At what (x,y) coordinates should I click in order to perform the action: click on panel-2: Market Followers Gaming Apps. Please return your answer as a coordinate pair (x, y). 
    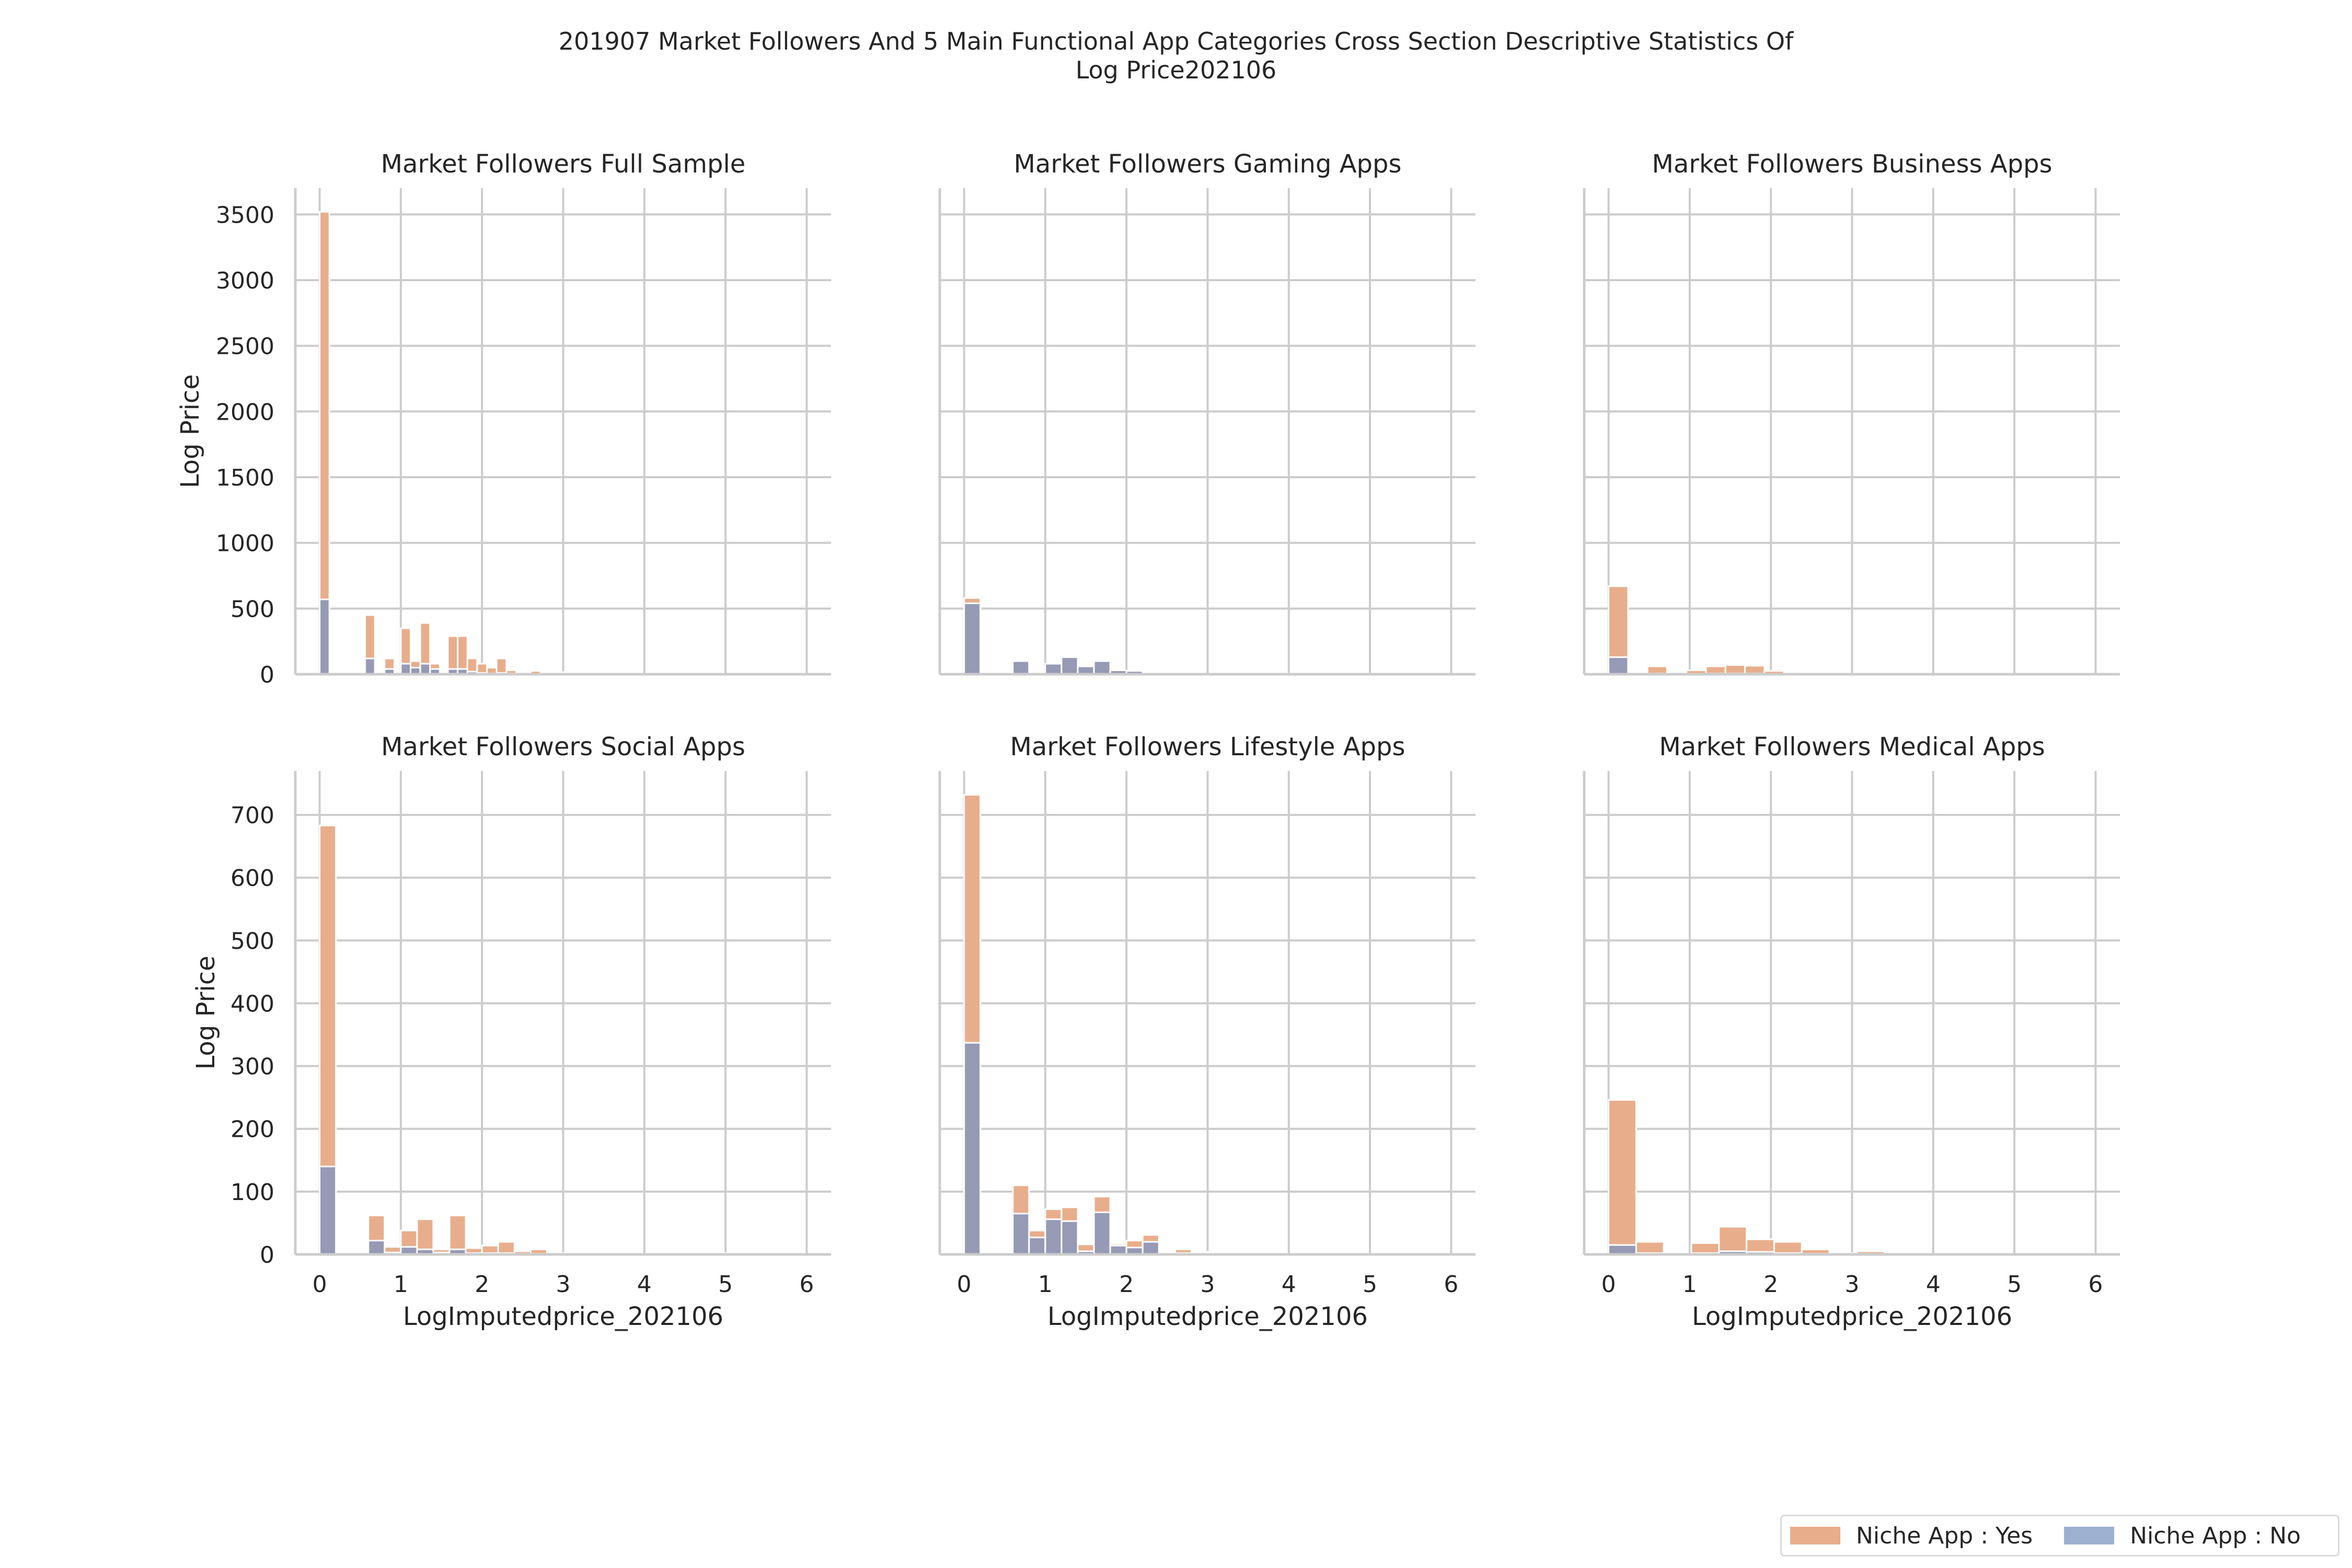
    Looking at the image, I should click on (1206, 412).